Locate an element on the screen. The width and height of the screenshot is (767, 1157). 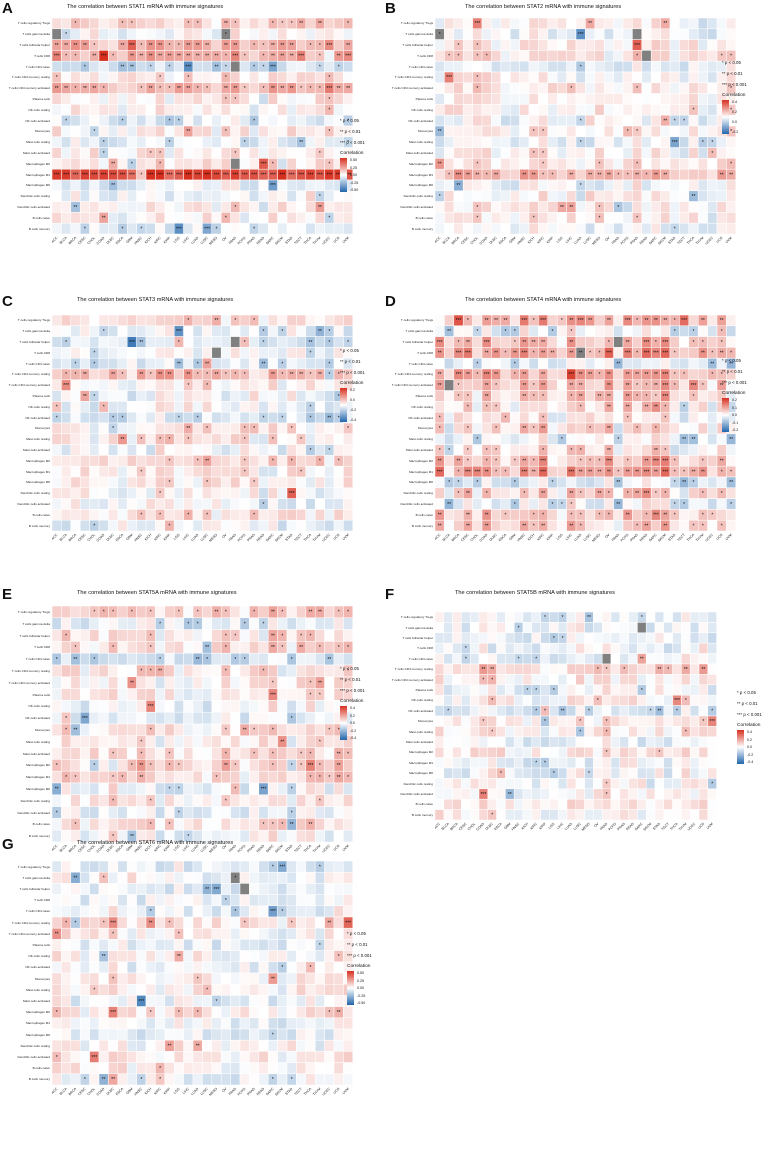
column-label: LIHC is located at coordinates (569, 239).